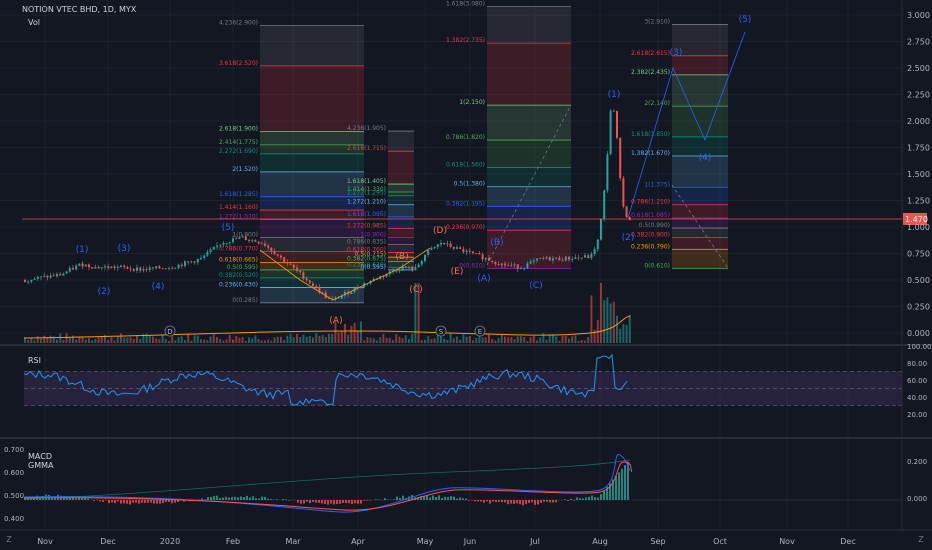 The width and height of the screenshot is (932, 550). Describe the element at coordinates (918, 95) in the screenshot. I see `price-tick: 2.250` at that location.